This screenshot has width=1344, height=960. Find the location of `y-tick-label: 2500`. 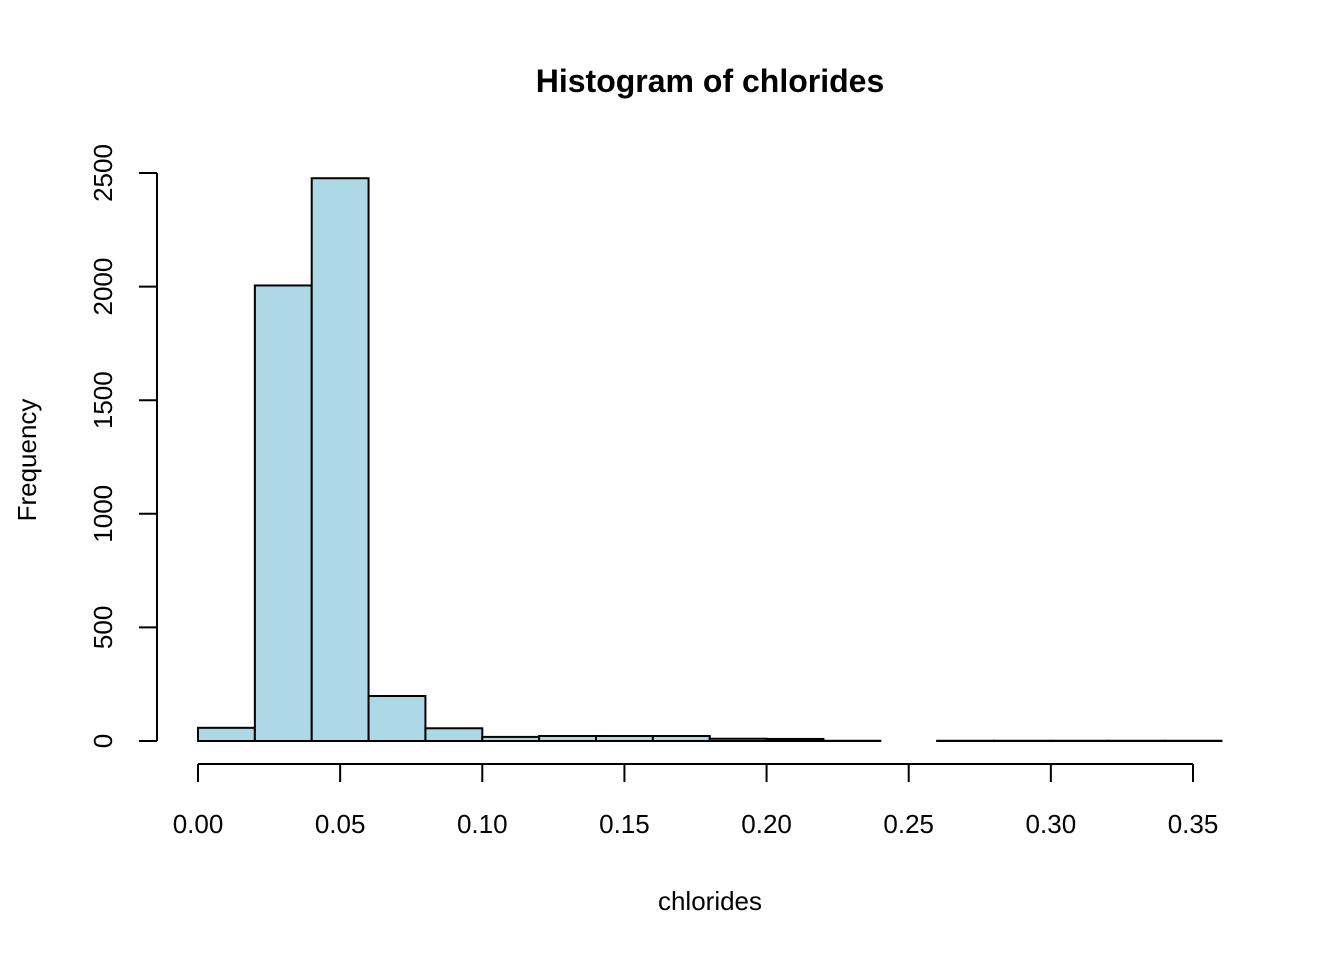

y-tick-label: 2500 is located at coordinates (103, 173).